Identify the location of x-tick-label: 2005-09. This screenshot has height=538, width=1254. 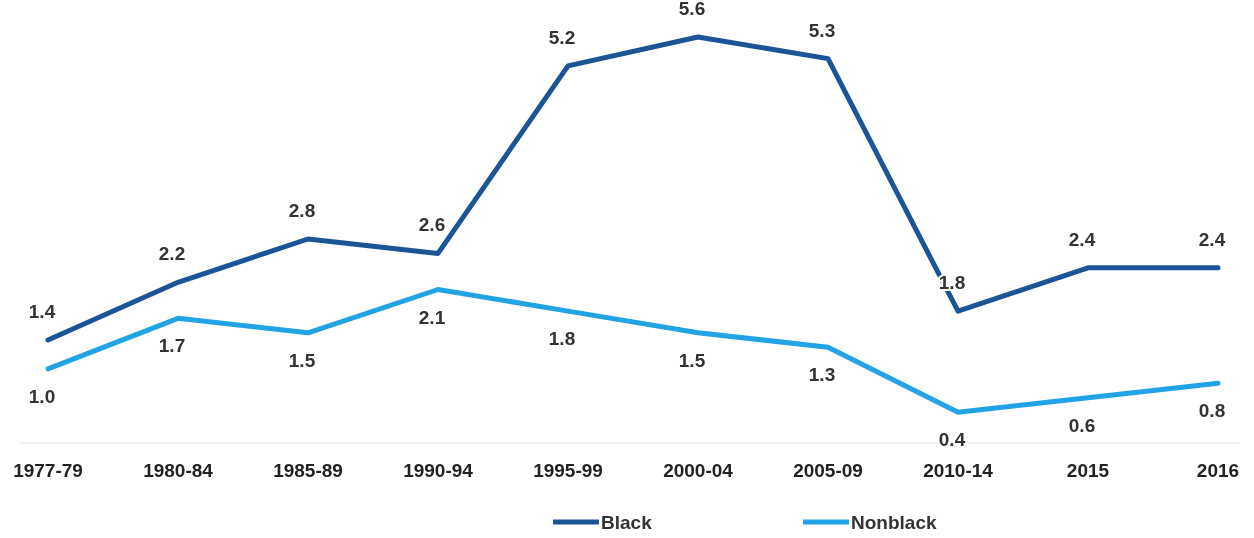
(828, 470).